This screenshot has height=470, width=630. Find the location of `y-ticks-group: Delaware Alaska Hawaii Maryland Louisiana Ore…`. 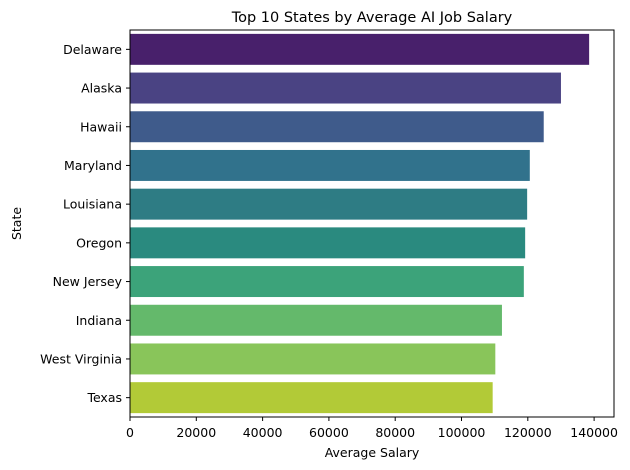

y-ticks-group: Delaware Alaska Hawaii Maryland Louisiana Ore… is located at coordinates (85, 223).